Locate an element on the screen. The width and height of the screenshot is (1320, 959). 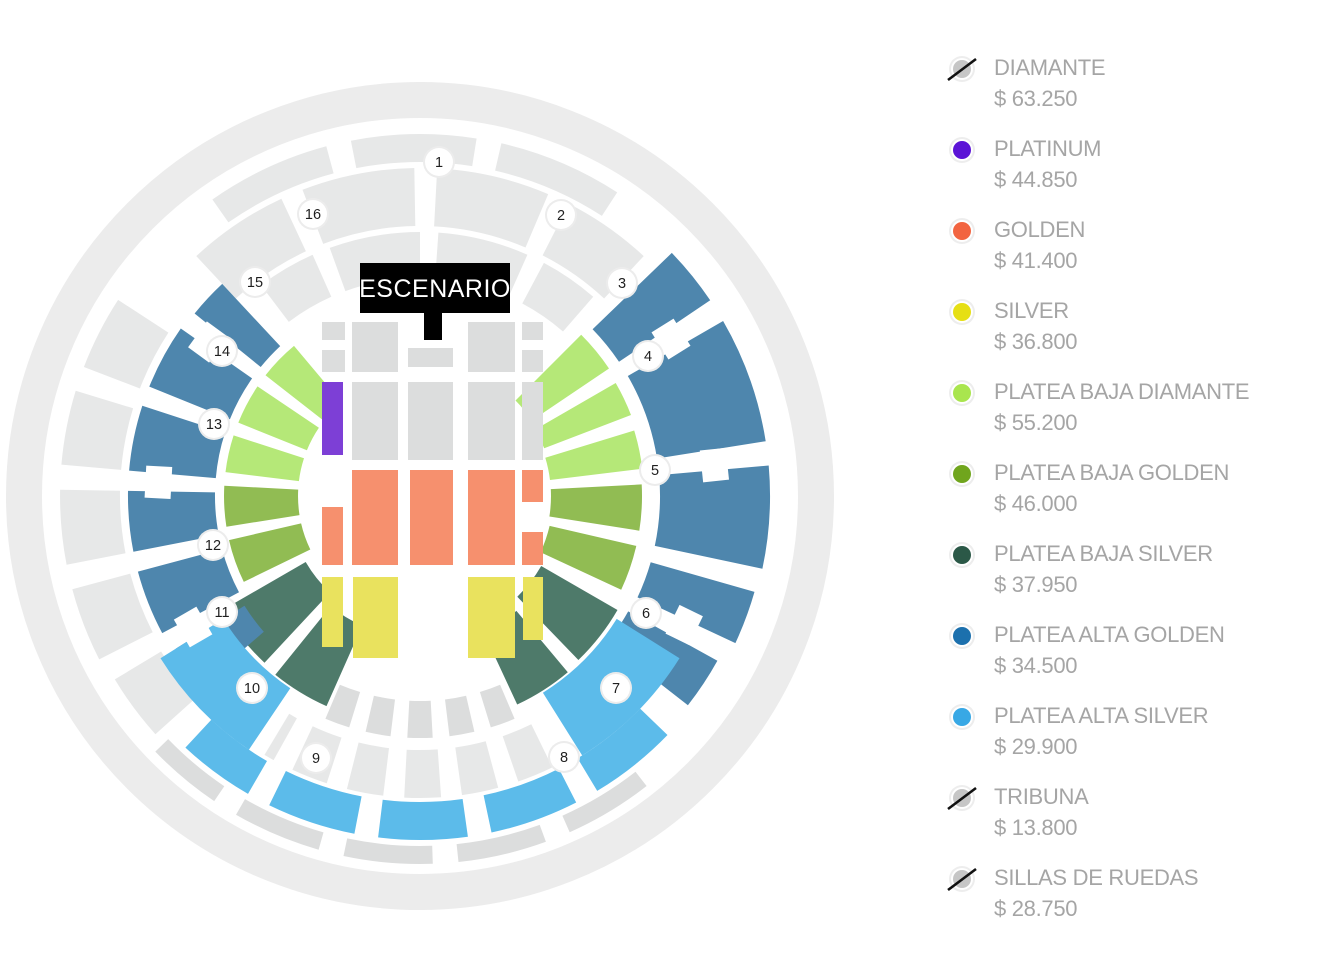
legend-item-sillas-de-ruedas: SILLAS DE RUEDAS $ 28.750 is located at coordinates (1126, 893).